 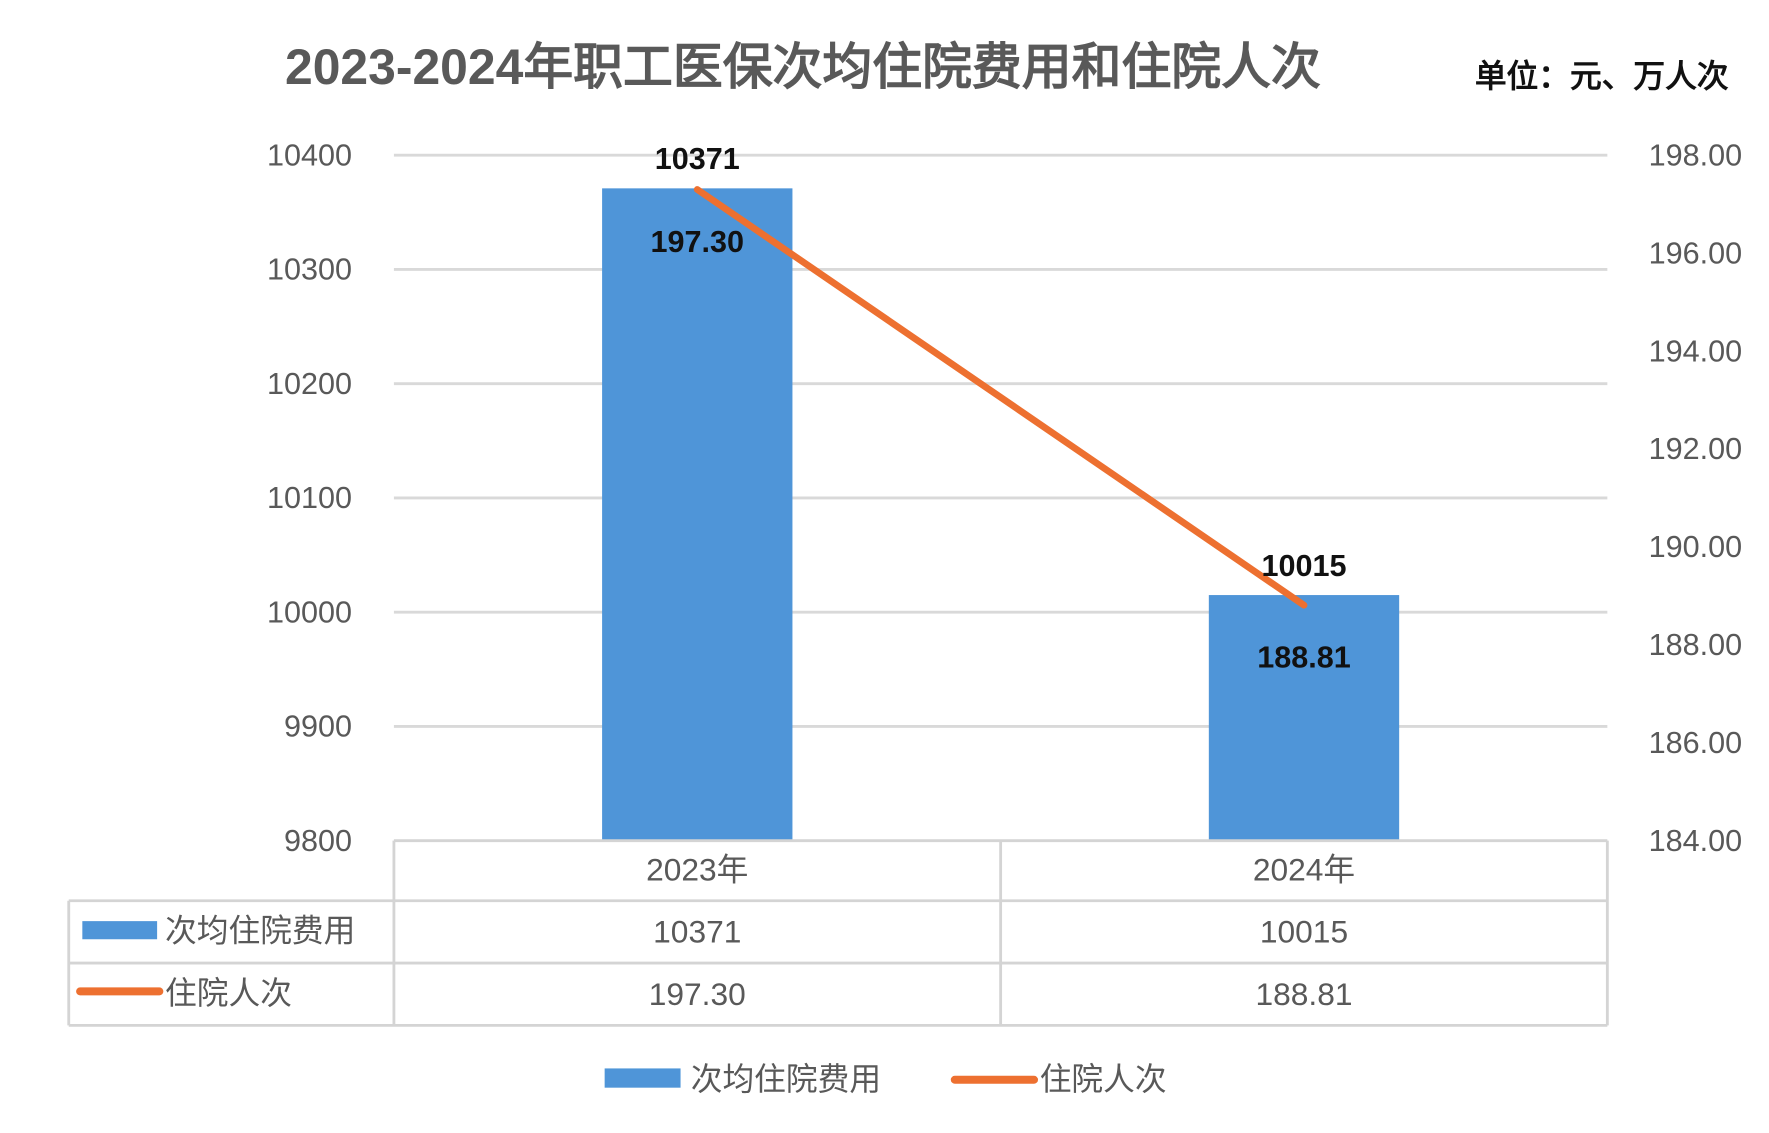 What do you see at coordinates (1696, 449) in the screenshot?
I see `right-axis-tick: 192.00` at bounding box center [1696, 449].